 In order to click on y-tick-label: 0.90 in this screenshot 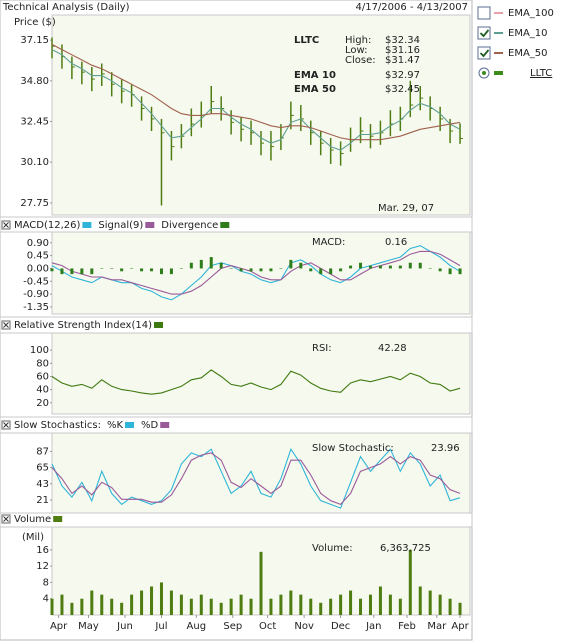, I will do `click(38, 243)`.